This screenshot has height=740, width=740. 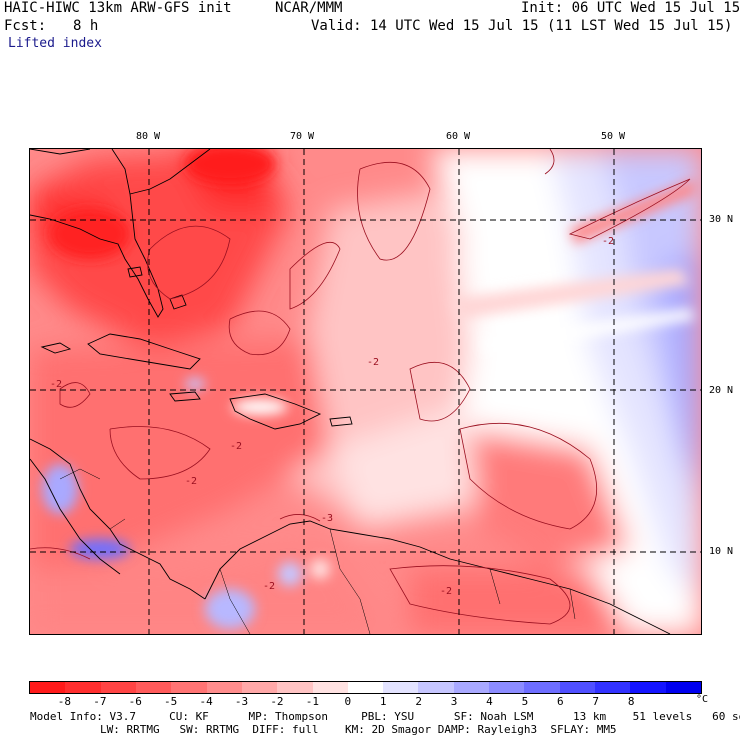 I want to click on colorbar-tick-label: 1, so click(x=383, y=701).